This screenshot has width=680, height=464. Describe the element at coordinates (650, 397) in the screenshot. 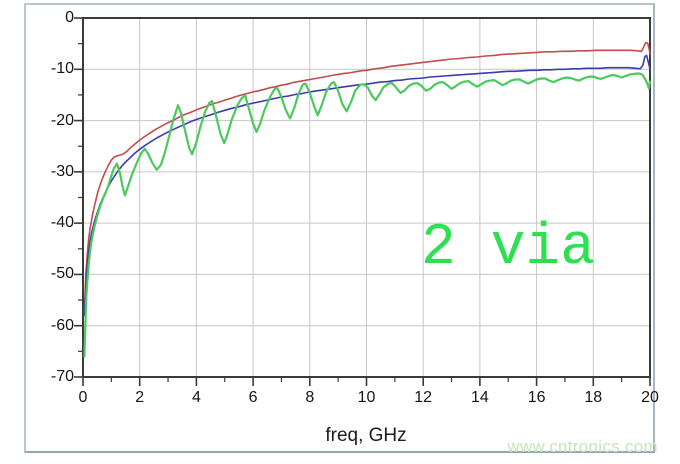

I see `x-tick-label: 20` at that location.